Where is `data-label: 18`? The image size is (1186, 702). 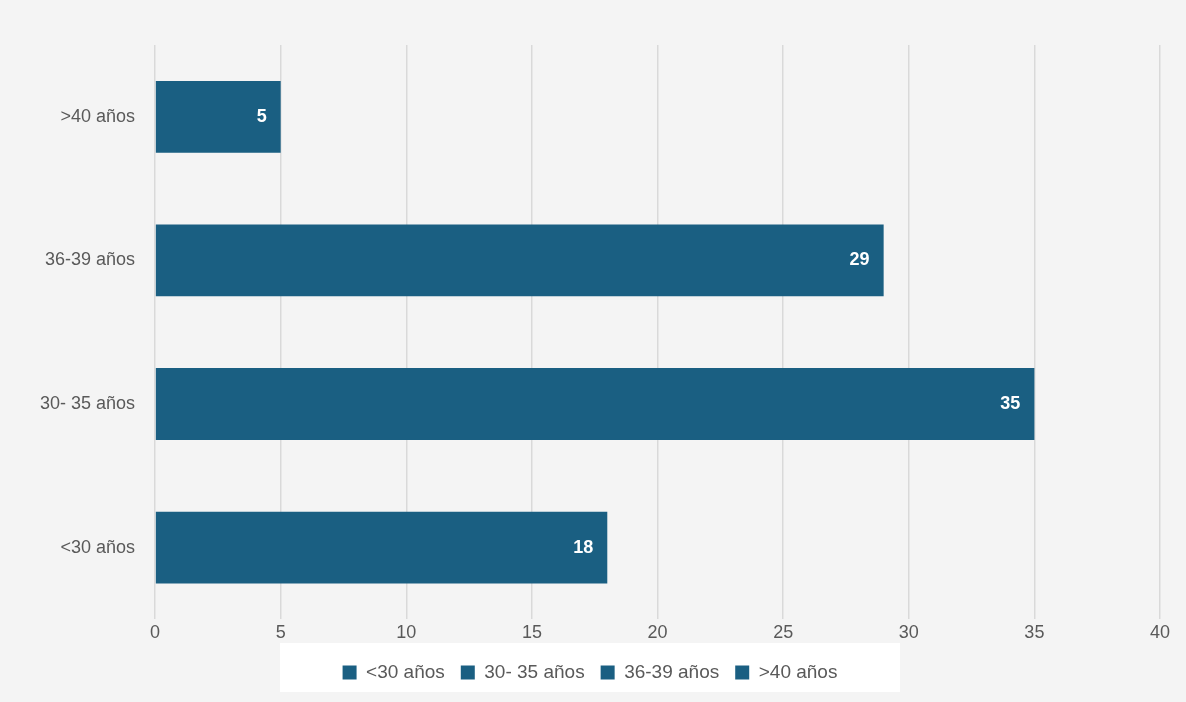
data-label: 18 is located at coordinates (583, 546).